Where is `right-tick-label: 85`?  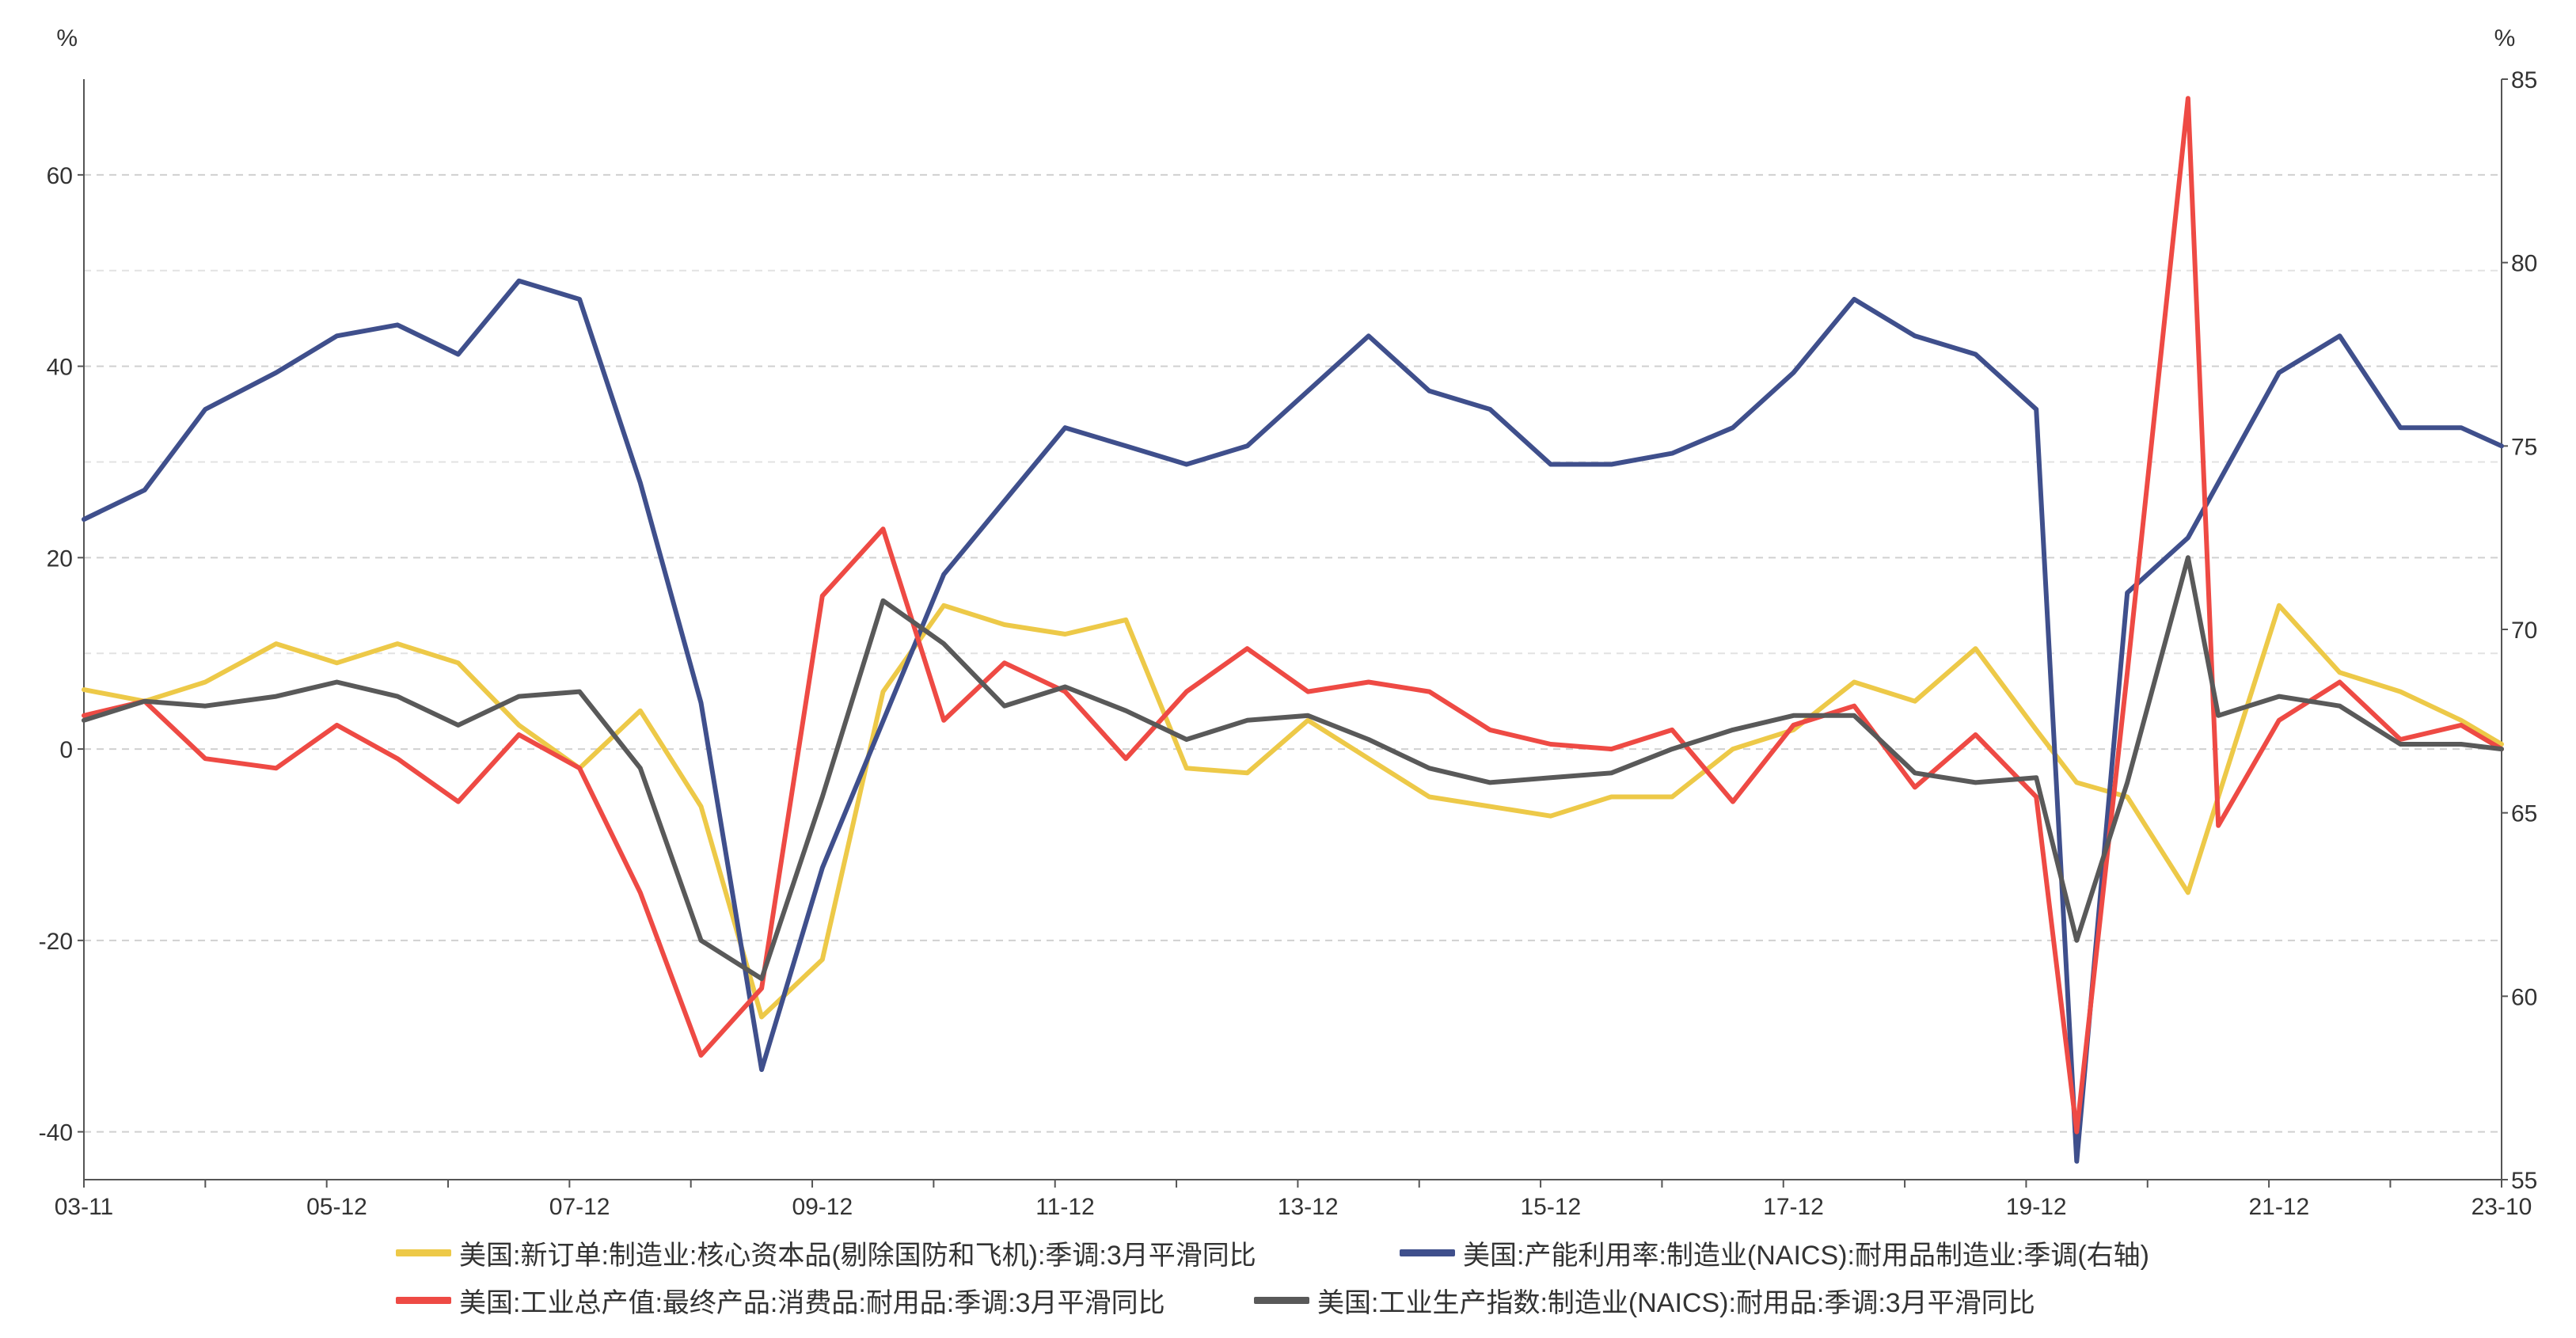
right-tick-label: 85 is located at coordinates (2524, 80).